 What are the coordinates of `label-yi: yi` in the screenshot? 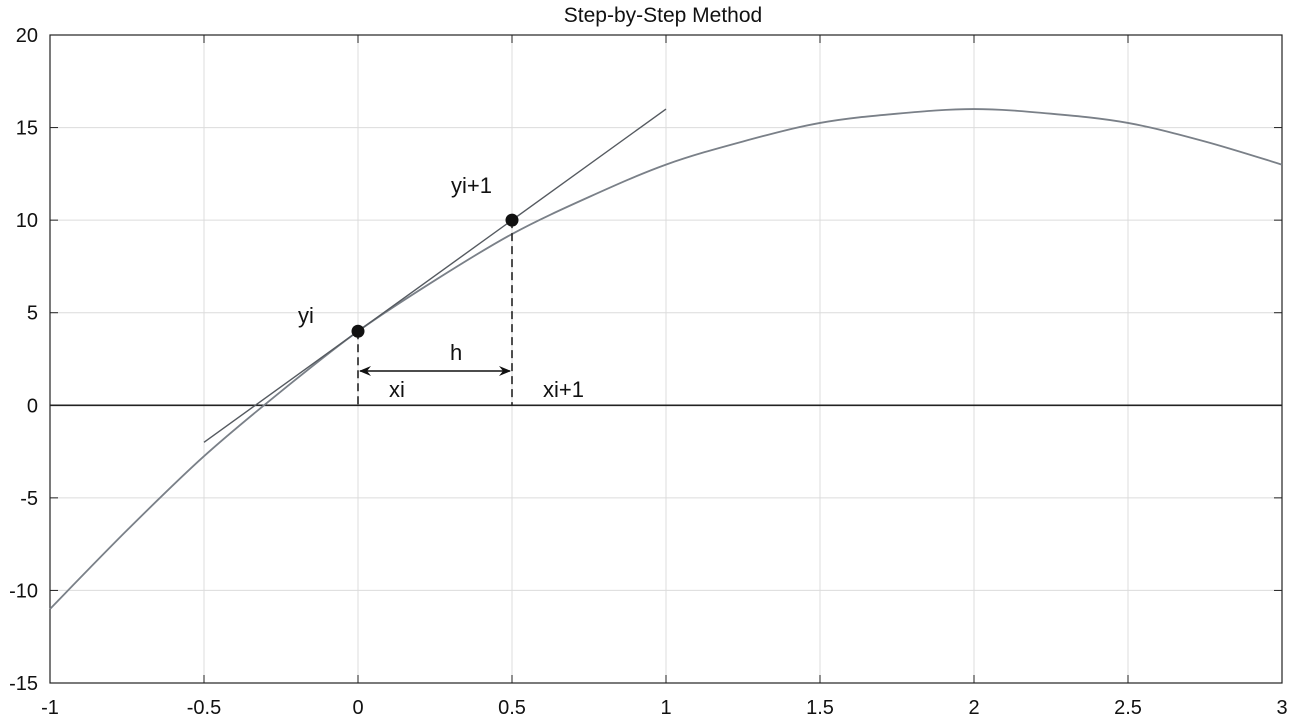 It's located at (306, 315).